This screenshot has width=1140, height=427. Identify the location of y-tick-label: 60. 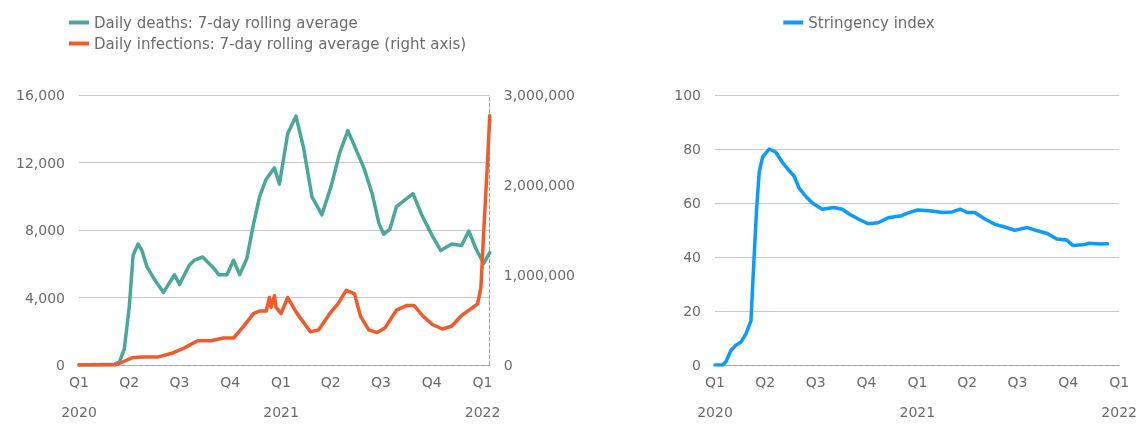
(692, 203).